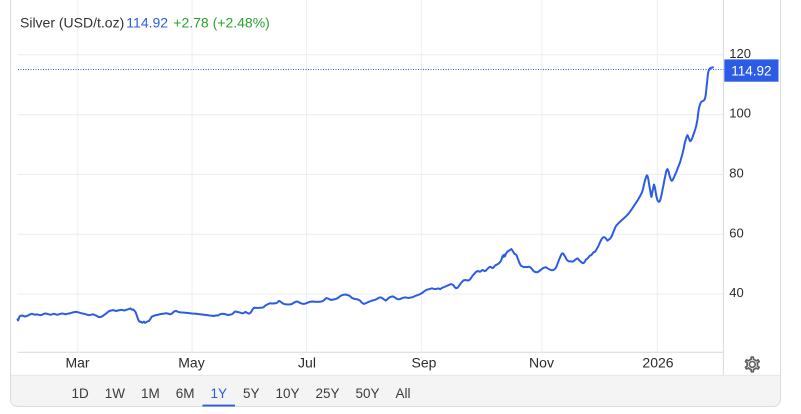 The height and width of the screenshot is (414, 801). Describe the element at coordinates (251, 393) in the screenshot. I see `svg-text: 5Y` at that location.